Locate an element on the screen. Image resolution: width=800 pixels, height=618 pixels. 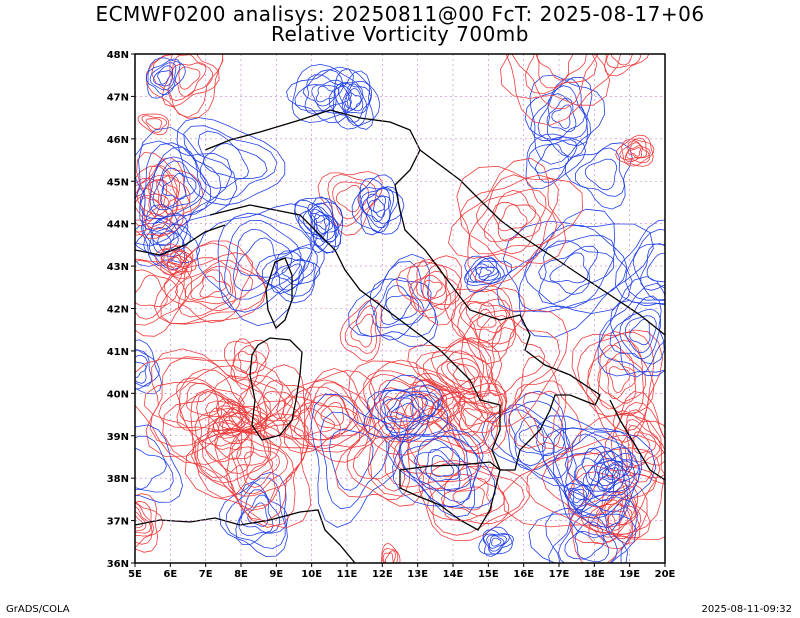
footer-timestamp: 2025-08-11-09:32 is located at coordinates (746, 609).